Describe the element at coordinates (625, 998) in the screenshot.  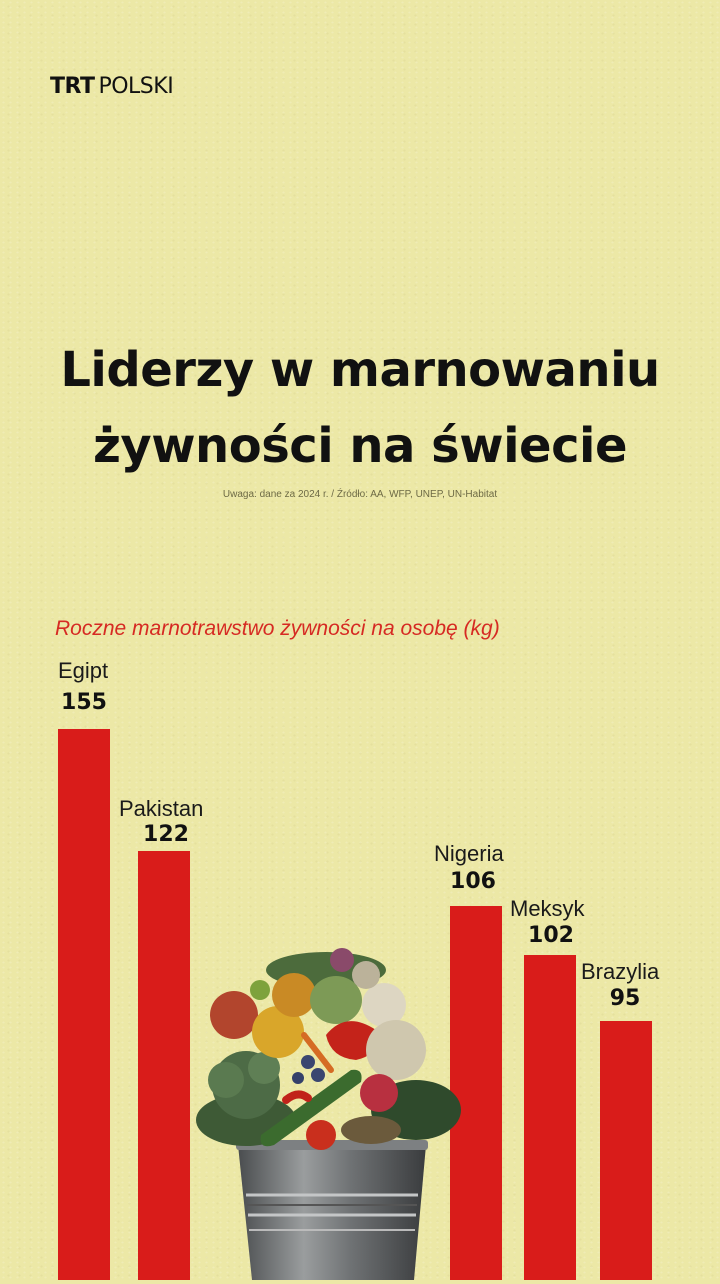
I see `bar-value-brazylia: 95` at that location.